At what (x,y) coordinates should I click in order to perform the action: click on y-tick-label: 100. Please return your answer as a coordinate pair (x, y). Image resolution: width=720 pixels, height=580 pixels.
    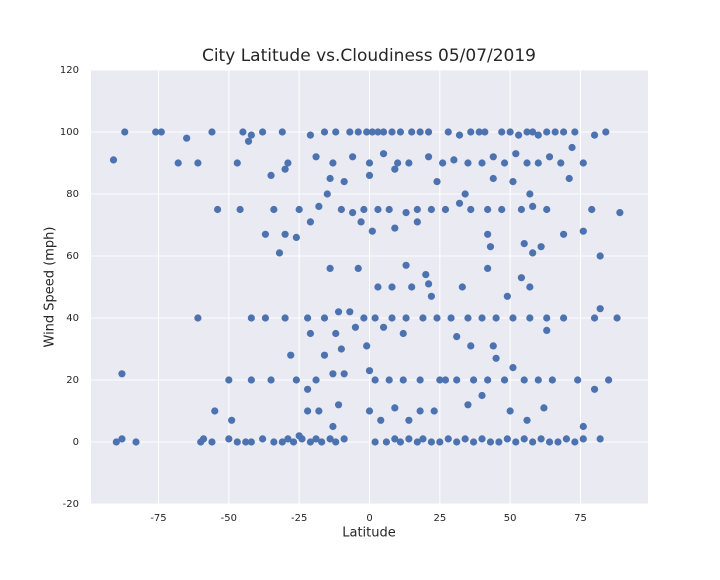
    Looking at the image, I should click on (69, 132).